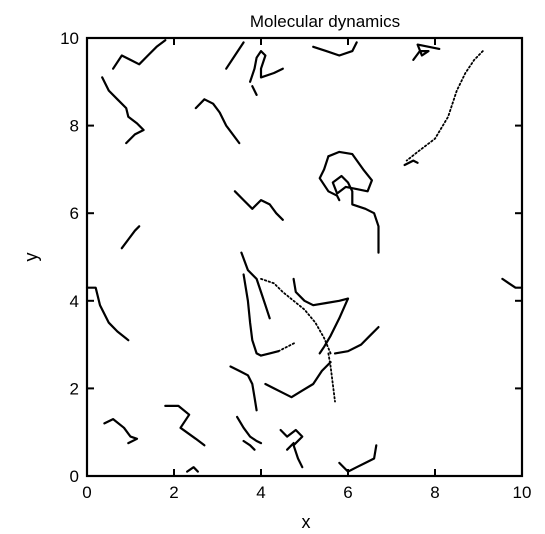 Image resolution: width=545 pixels, height=534 pixels. I want to click on chart-title: Molecular dynamics, so click(325, 21).